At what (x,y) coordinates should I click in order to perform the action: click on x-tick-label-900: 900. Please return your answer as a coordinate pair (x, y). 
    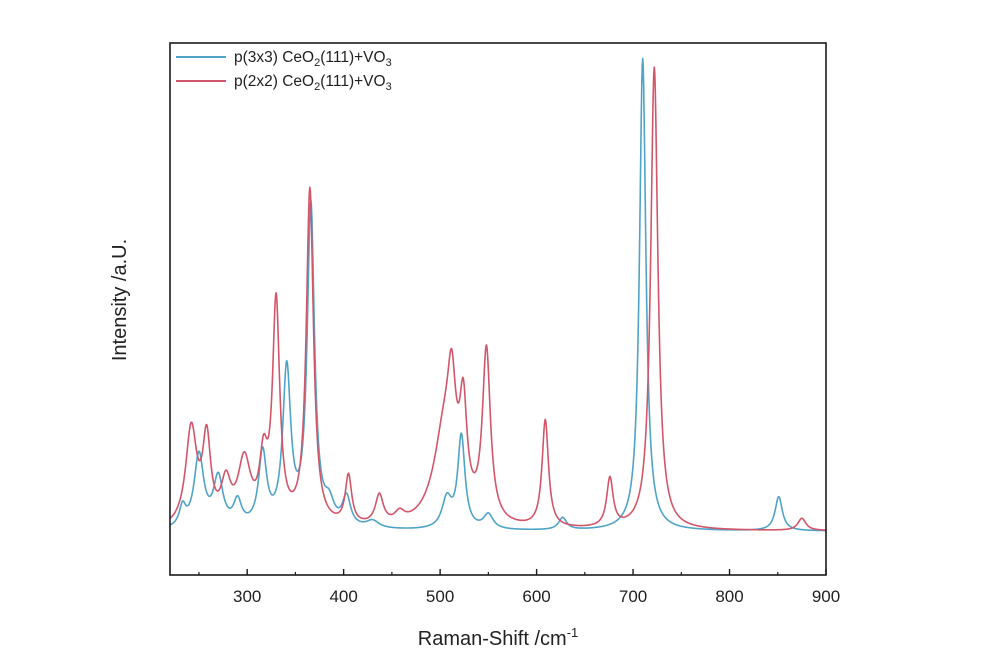
    Looking at the image, I should click on (826, 596).